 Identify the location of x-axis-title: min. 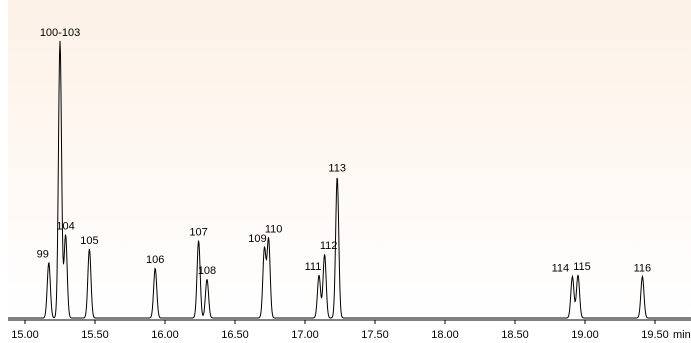
(682, 335).